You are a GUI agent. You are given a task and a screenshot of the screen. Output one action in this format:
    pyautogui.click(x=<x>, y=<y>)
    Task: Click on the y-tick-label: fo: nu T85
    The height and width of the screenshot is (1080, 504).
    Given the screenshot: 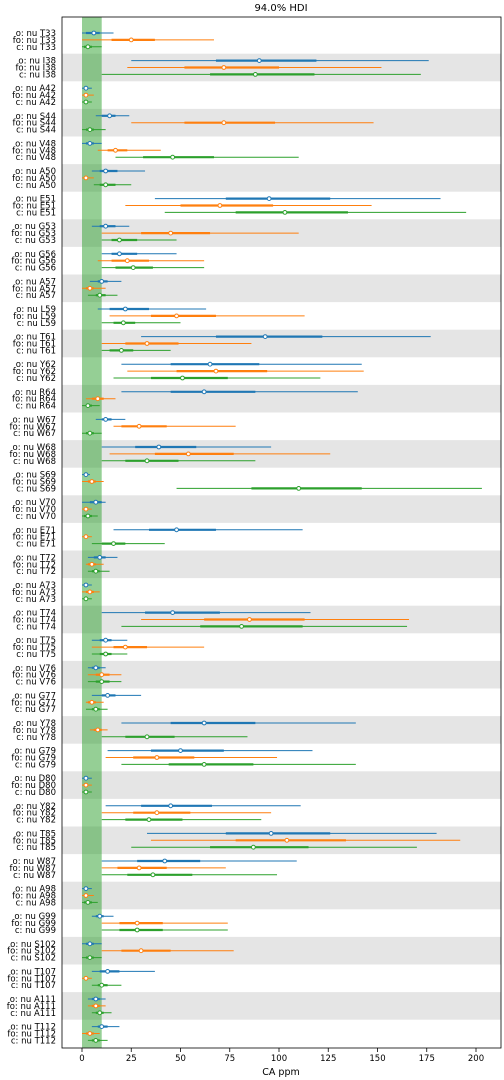 What is the action you would take?
    pyautogui.click(x=34, y=841)
    